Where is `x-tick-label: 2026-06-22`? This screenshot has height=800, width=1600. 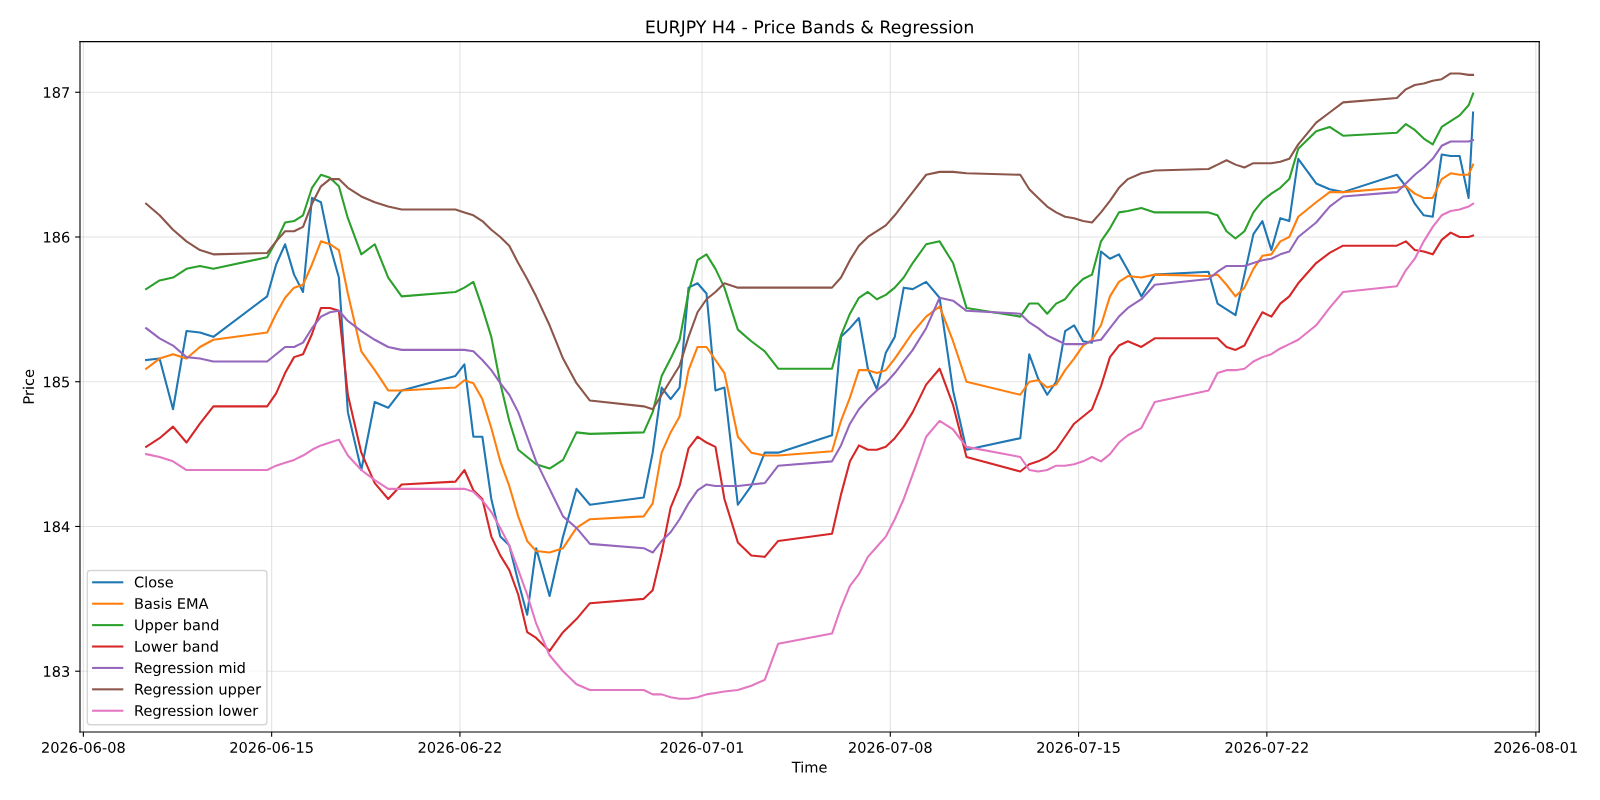 x-tick-label: 2026-06-22 is located at coordinates (459, 747).